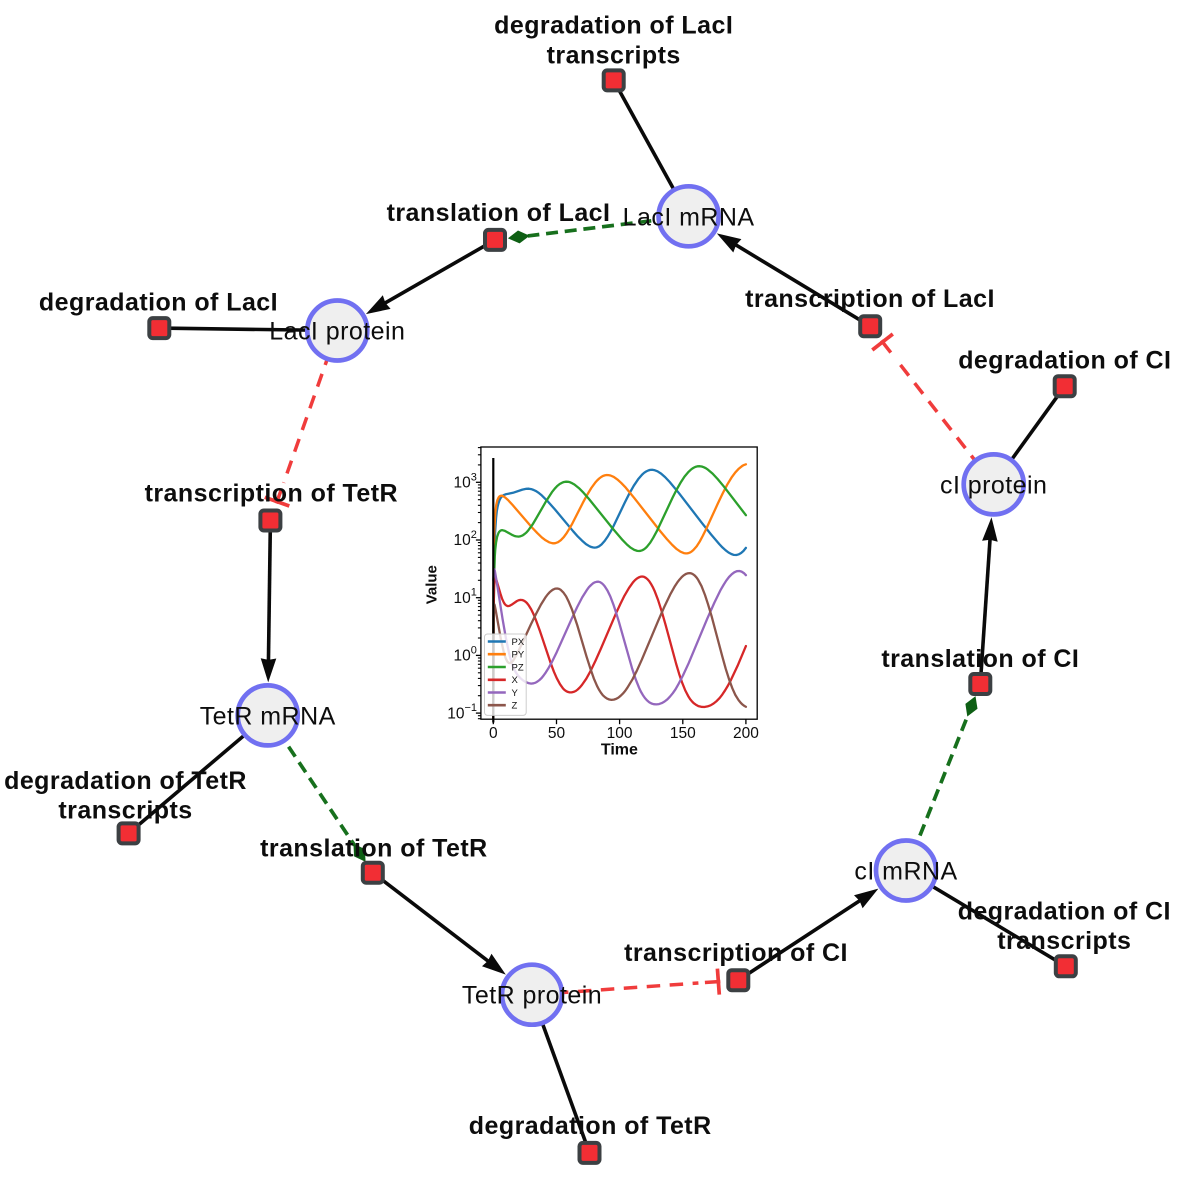 Image resolution: width=1189 pixels, height=1200 pixels. I want to click on svg-text: LacI protein, so click(337, 332).